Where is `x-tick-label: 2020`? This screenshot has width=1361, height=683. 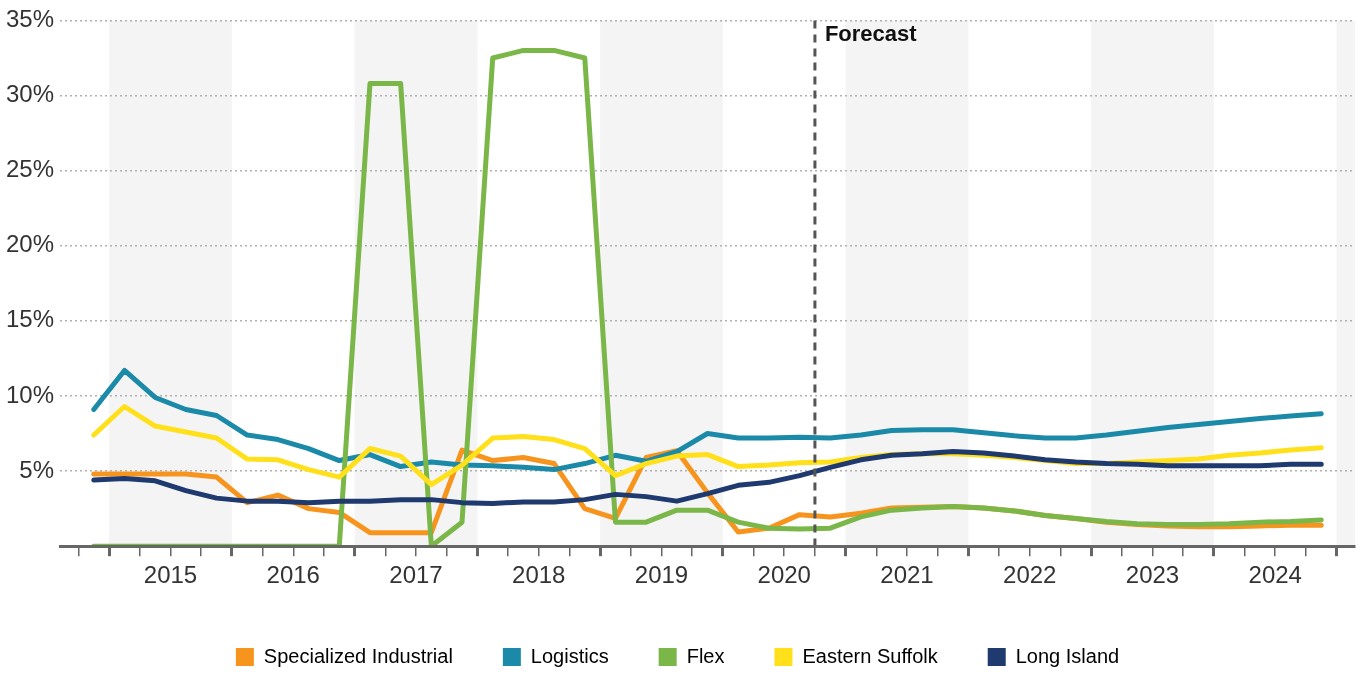 x-tick-label: 2020 is located at coordinates (784, 575).